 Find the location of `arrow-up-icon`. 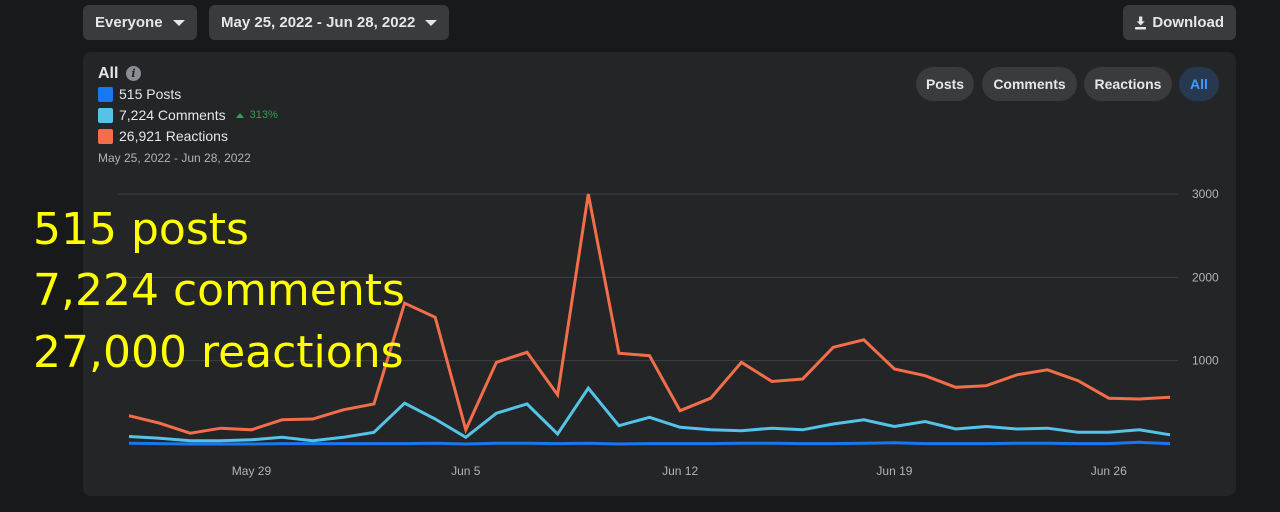

arrow-up-icon is located at coordinates (239, 115).